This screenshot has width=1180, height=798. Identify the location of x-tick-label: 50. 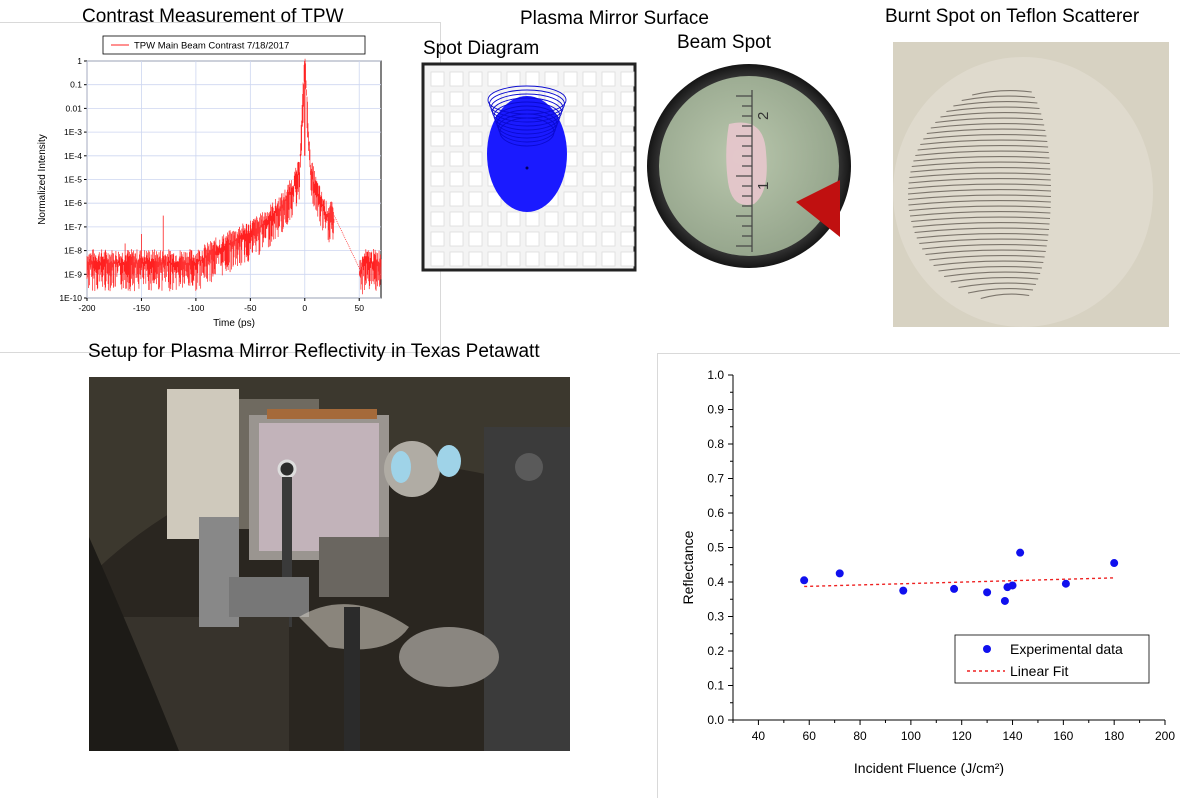
(359, 308).